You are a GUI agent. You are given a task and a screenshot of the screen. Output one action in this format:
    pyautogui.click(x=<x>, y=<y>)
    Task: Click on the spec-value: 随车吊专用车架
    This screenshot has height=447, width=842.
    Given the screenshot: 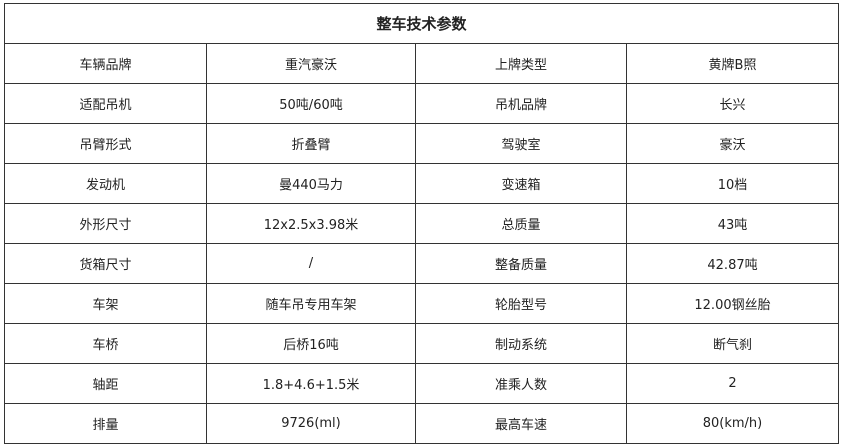 What is the action you would take?
    pyautogui.click(x=311, y=303)
    